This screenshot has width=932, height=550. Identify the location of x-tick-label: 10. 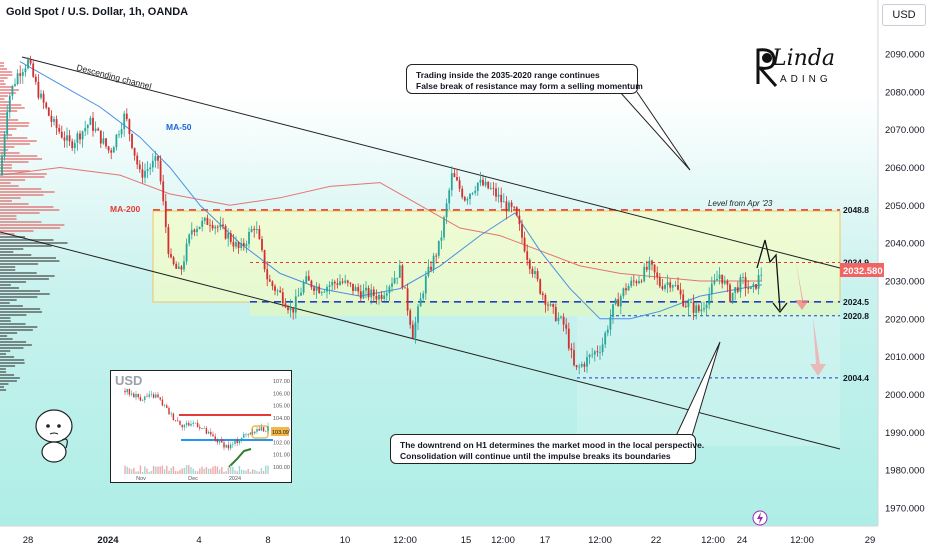
(345, 540).